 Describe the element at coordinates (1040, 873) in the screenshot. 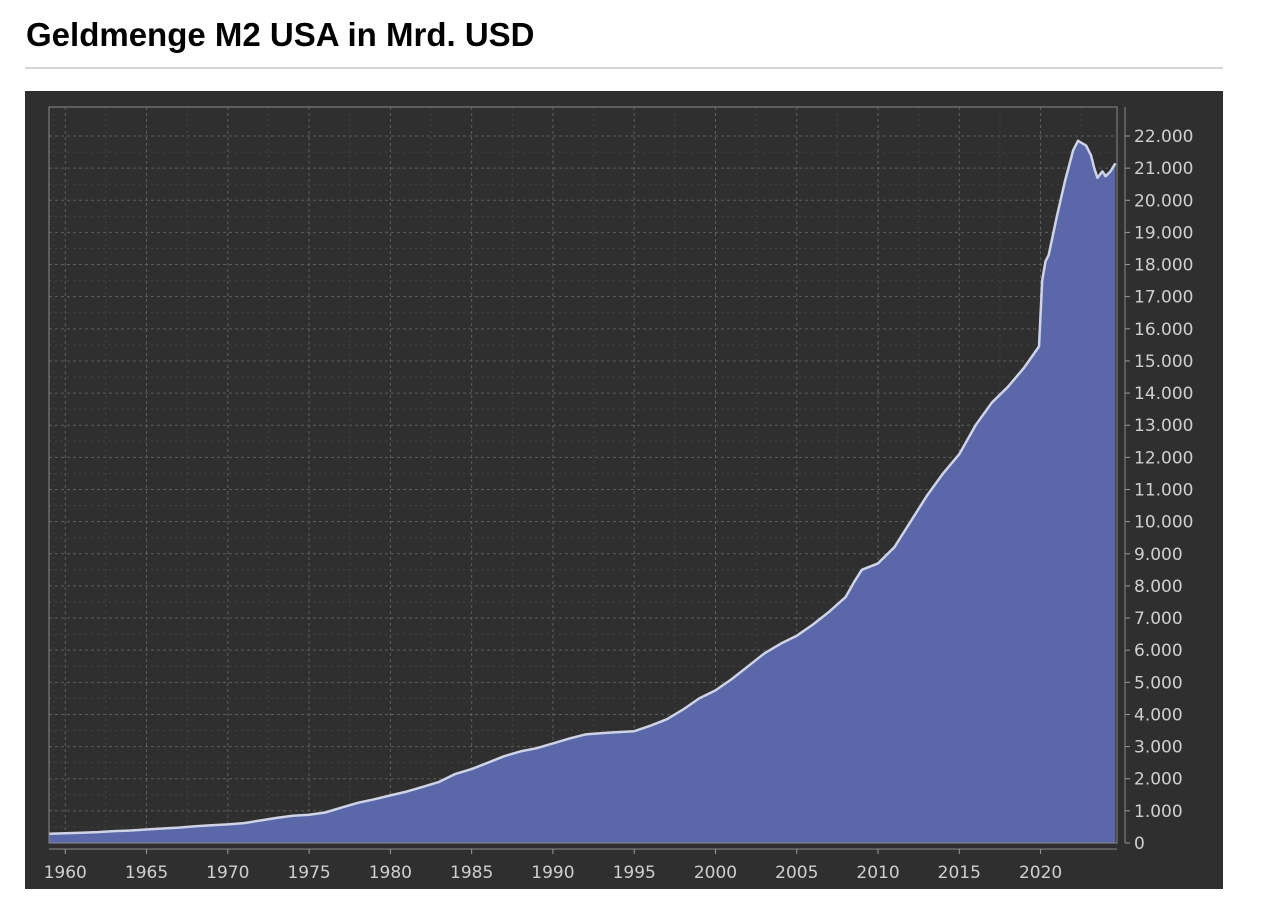

I see `x-tick-label: 2020` at that location.